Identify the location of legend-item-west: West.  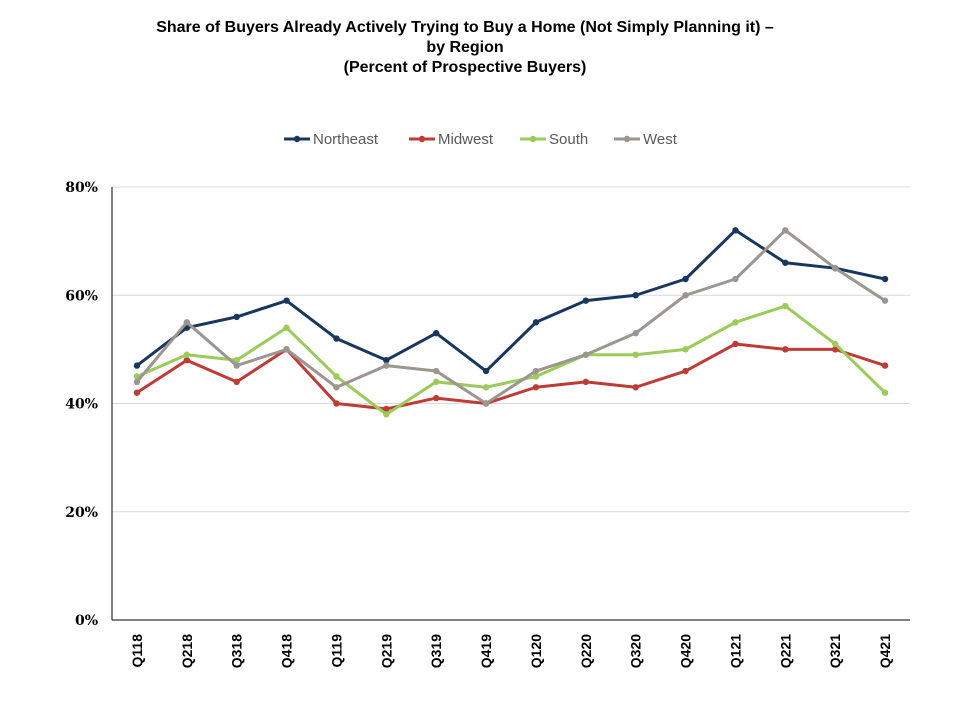
(646, 139).